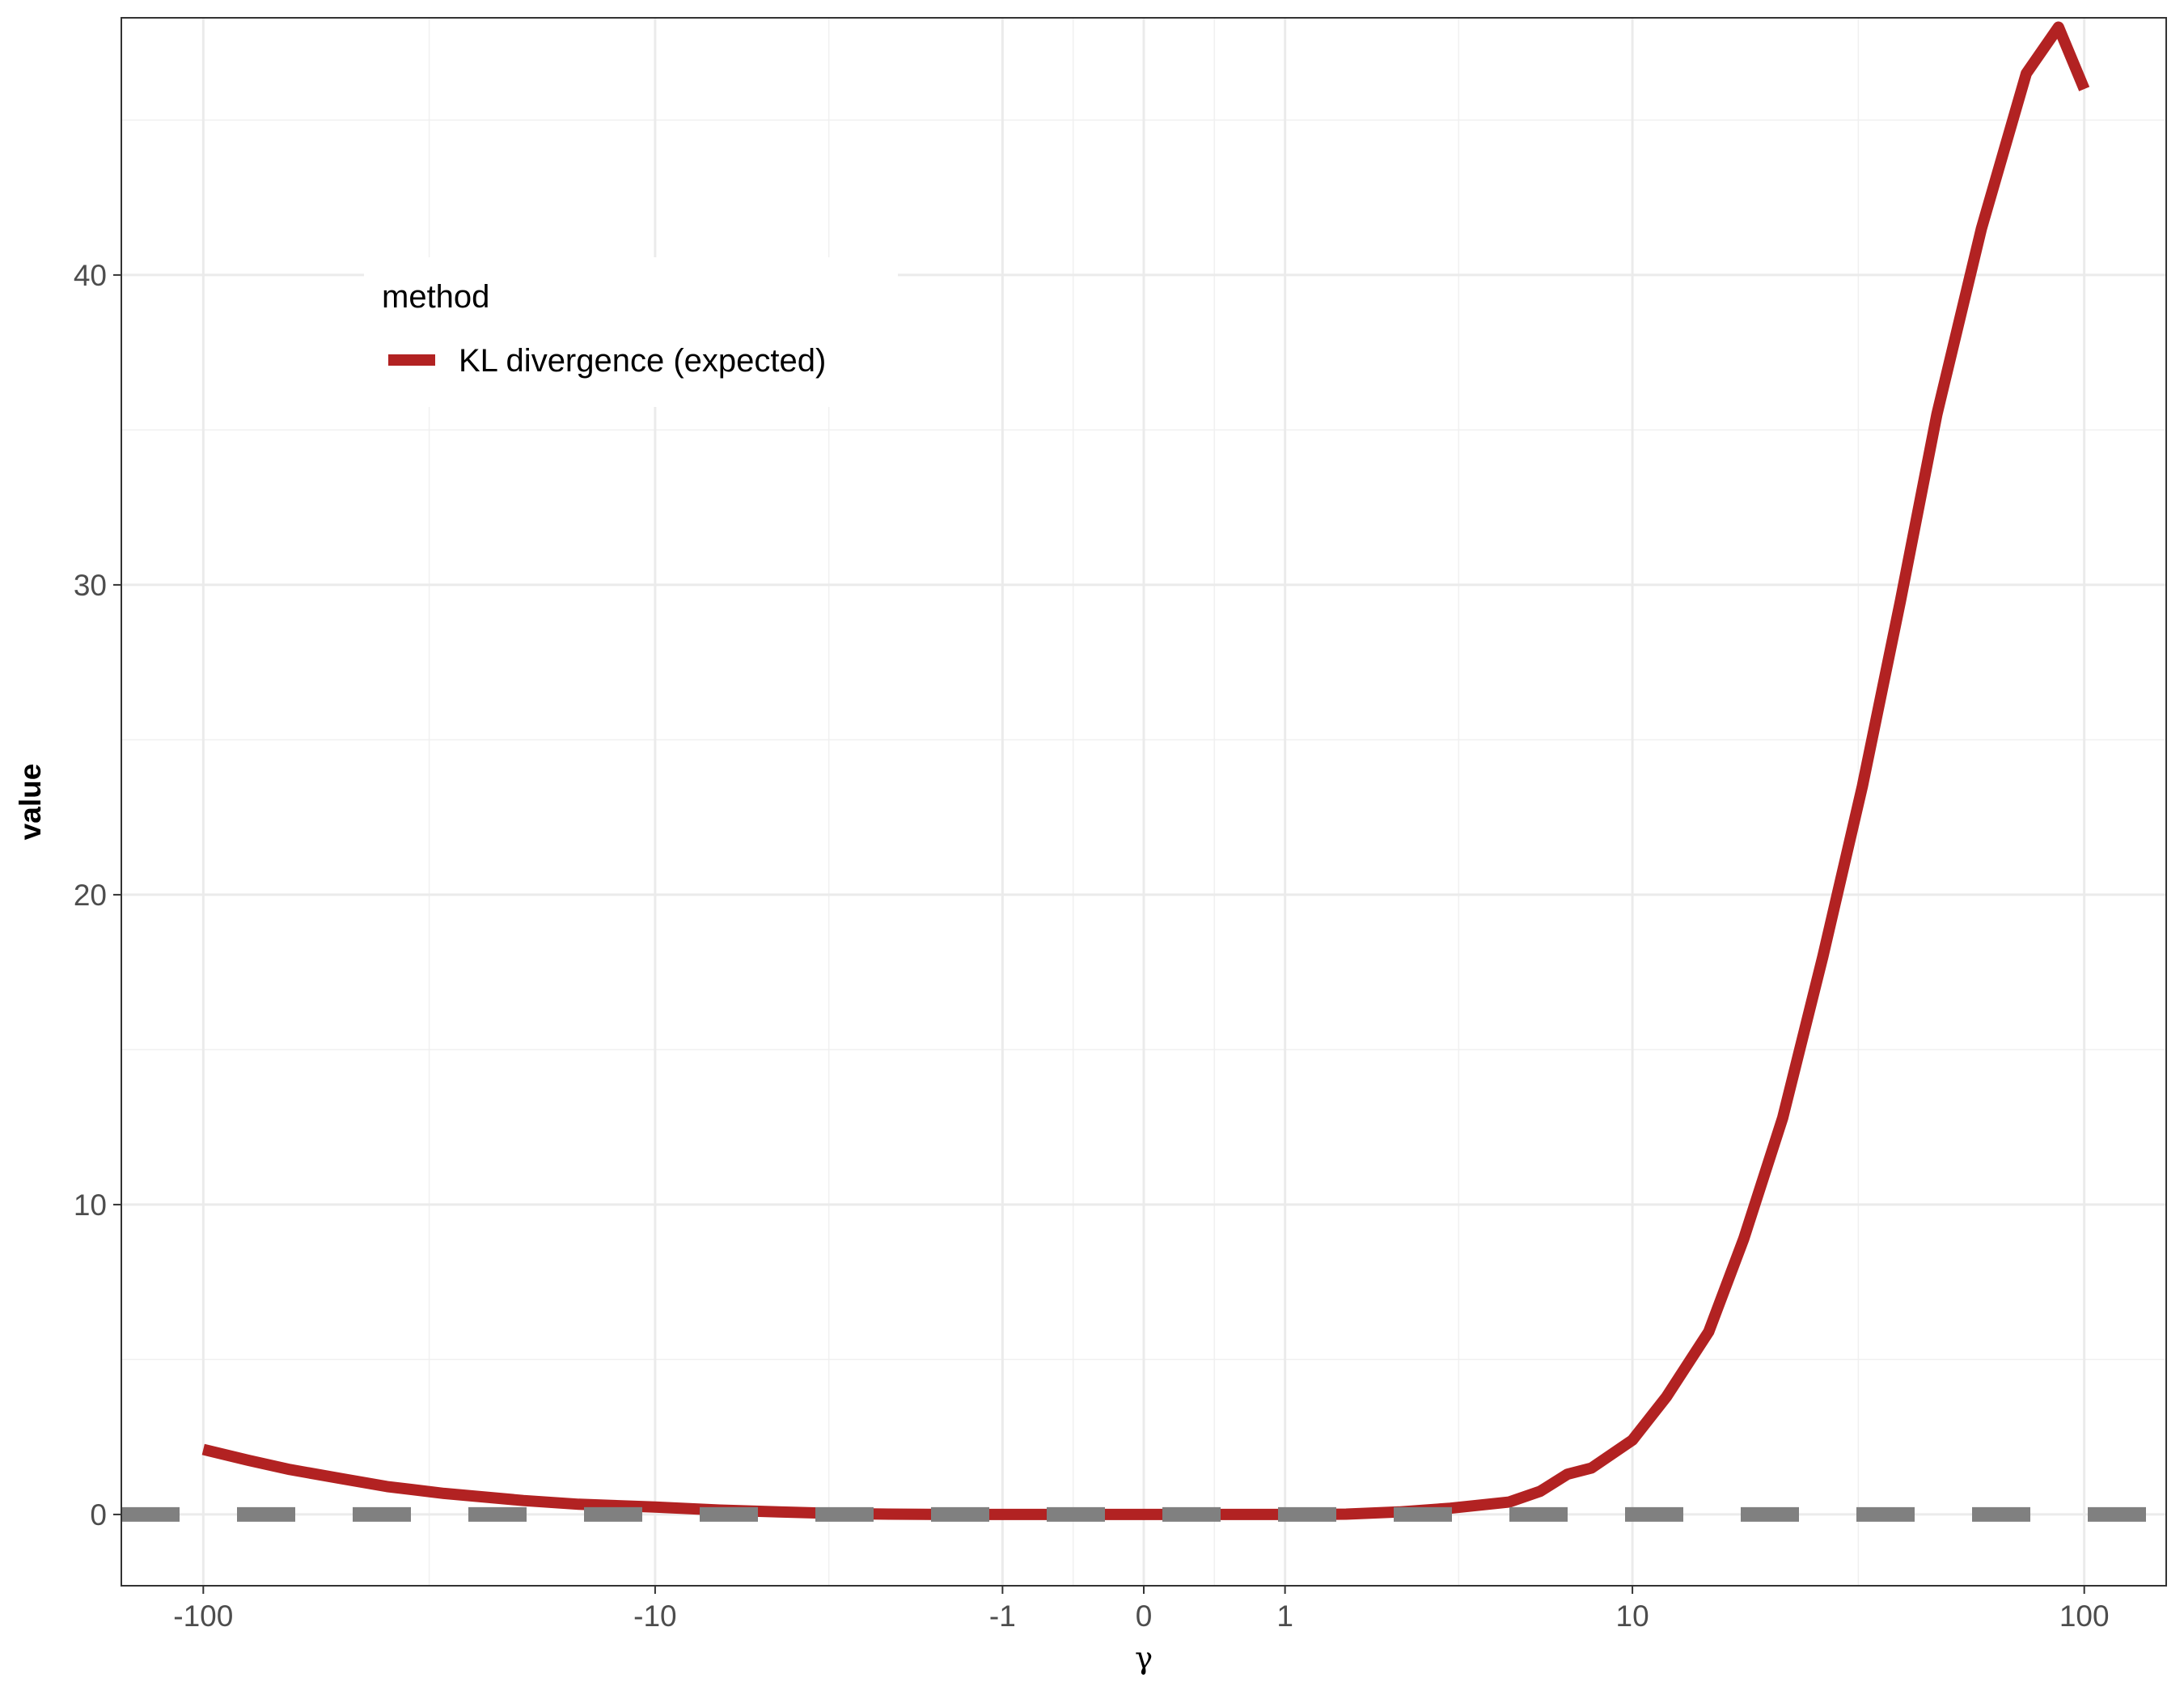 This screenshot has width=2184, height=1699. Describe the element at coordinates (642, 361) in the screenshot. I see `legend-label-kl-divergence: KL divergence (expected)` at that location.